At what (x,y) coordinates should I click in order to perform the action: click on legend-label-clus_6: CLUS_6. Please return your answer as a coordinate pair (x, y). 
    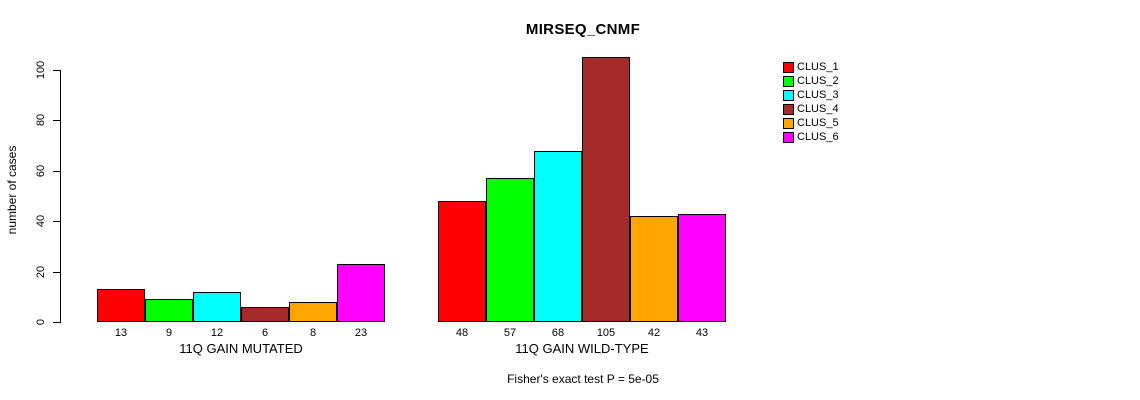
    Looking at the image, I should click on (818, 137).